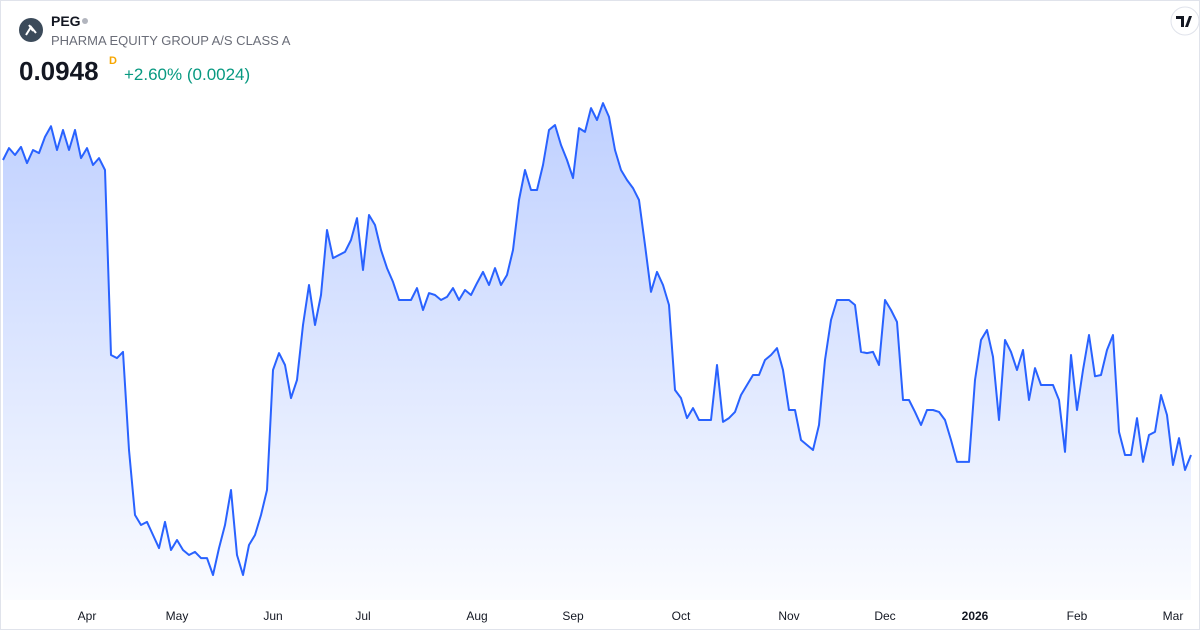  I want to click on x-tick-label: 2026, so click(975, 616).